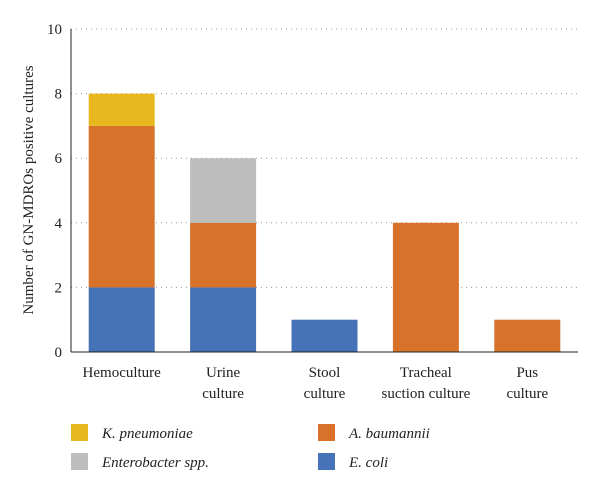 This screenshot has height=499, width=600. I want to click on legend-label-a-baumannii: A. baumannii, so click(389, 434).